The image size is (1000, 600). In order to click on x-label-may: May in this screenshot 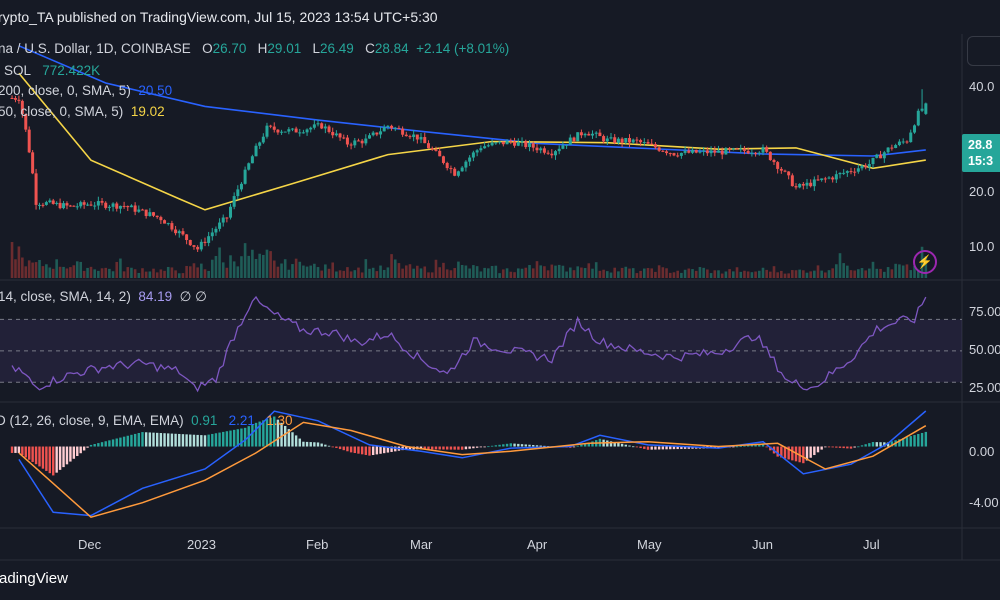, I will do `click(649, 544)`.